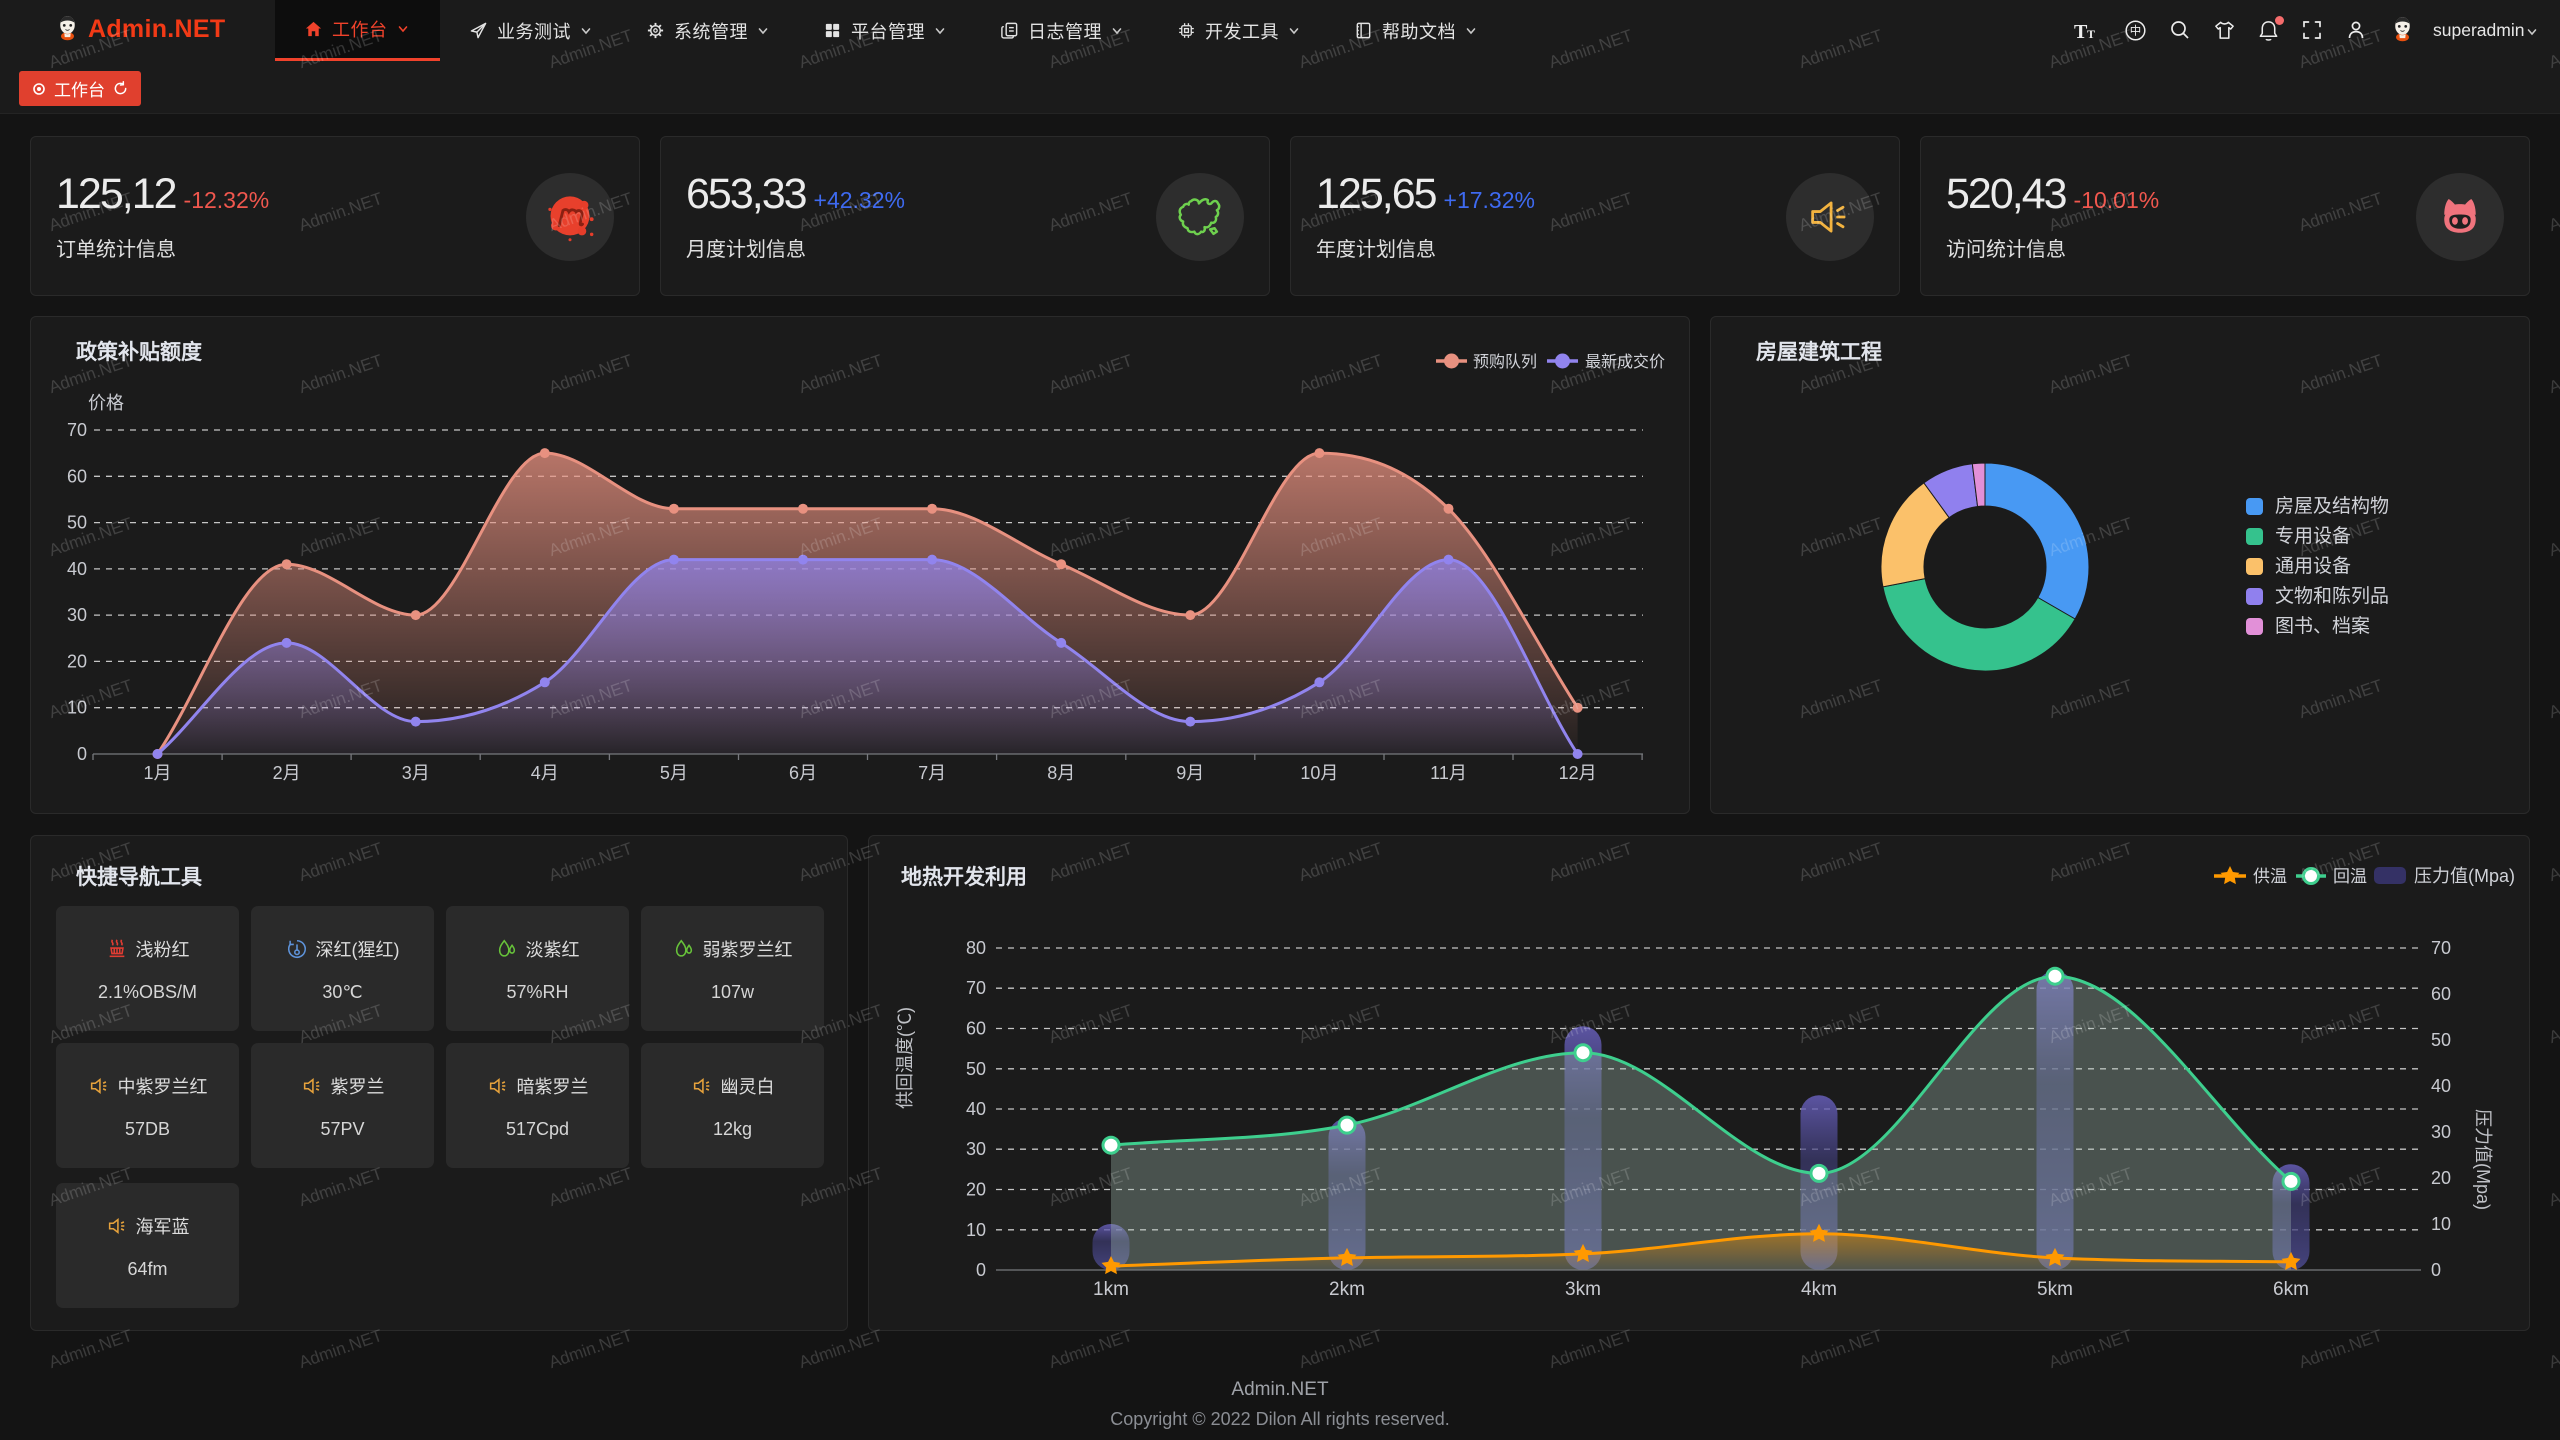 The height and width of the screenshot is (1440, 2560). What do you see at coordinates (2332, 596) in the screenshot?
I see `svg-text: 文物和陈列品` at bounding box center [2332, 596].